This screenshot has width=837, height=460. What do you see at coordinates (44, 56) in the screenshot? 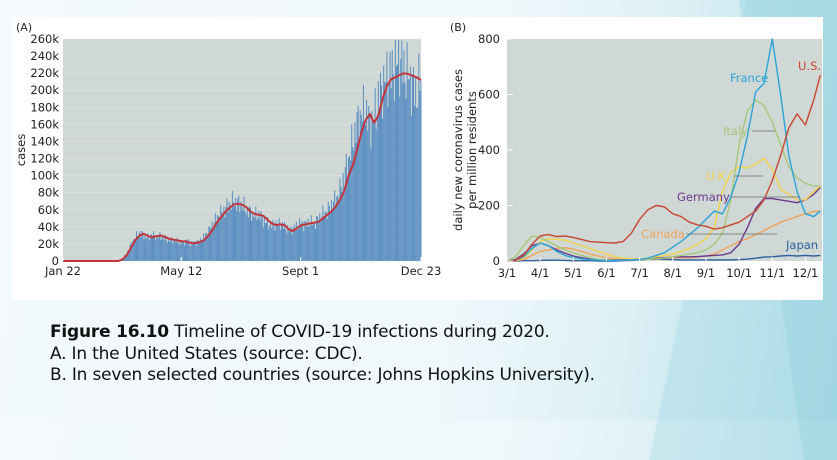
I see `y-tick-label: 240k` at bounding box center [44, 56].